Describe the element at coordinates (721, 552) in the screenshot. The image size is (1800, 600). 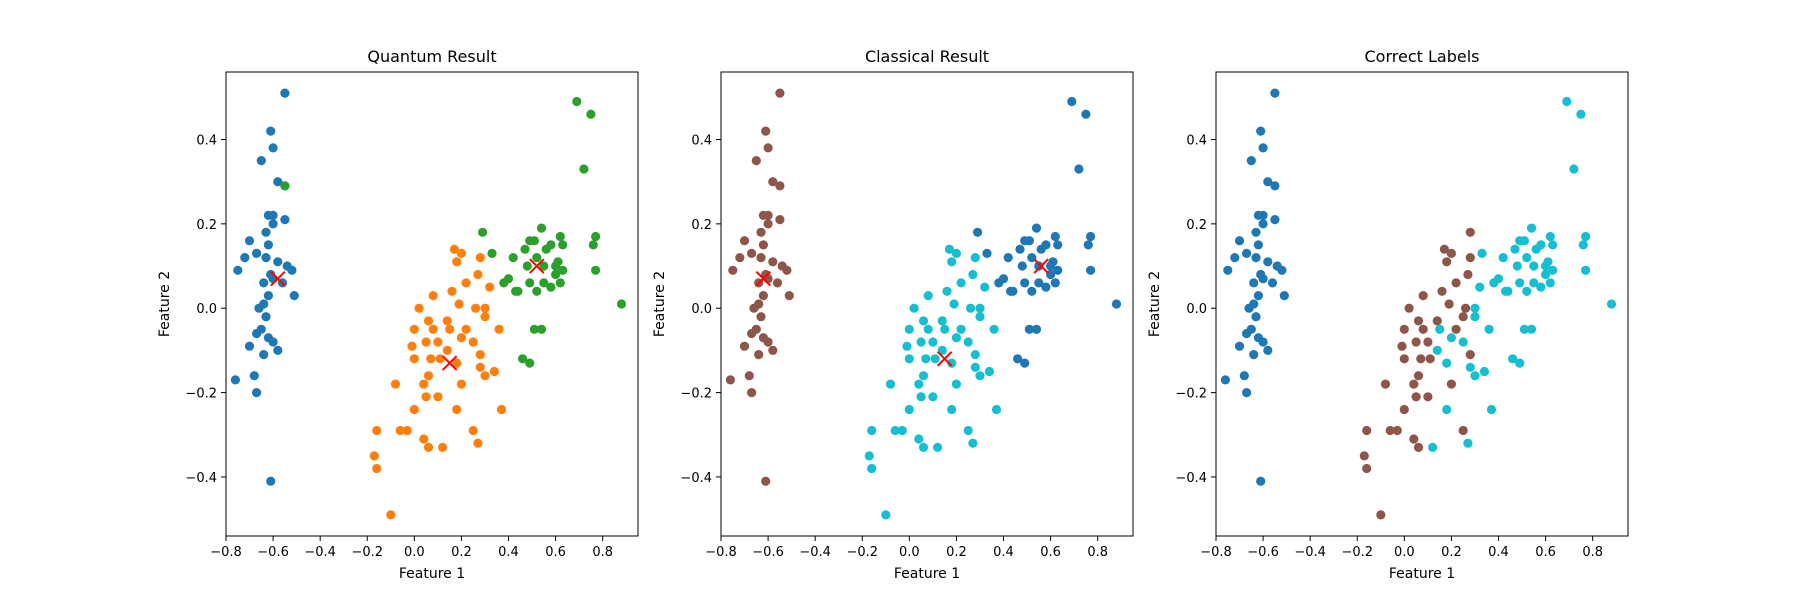
I see `x-tick-label: −0.8` at that location.